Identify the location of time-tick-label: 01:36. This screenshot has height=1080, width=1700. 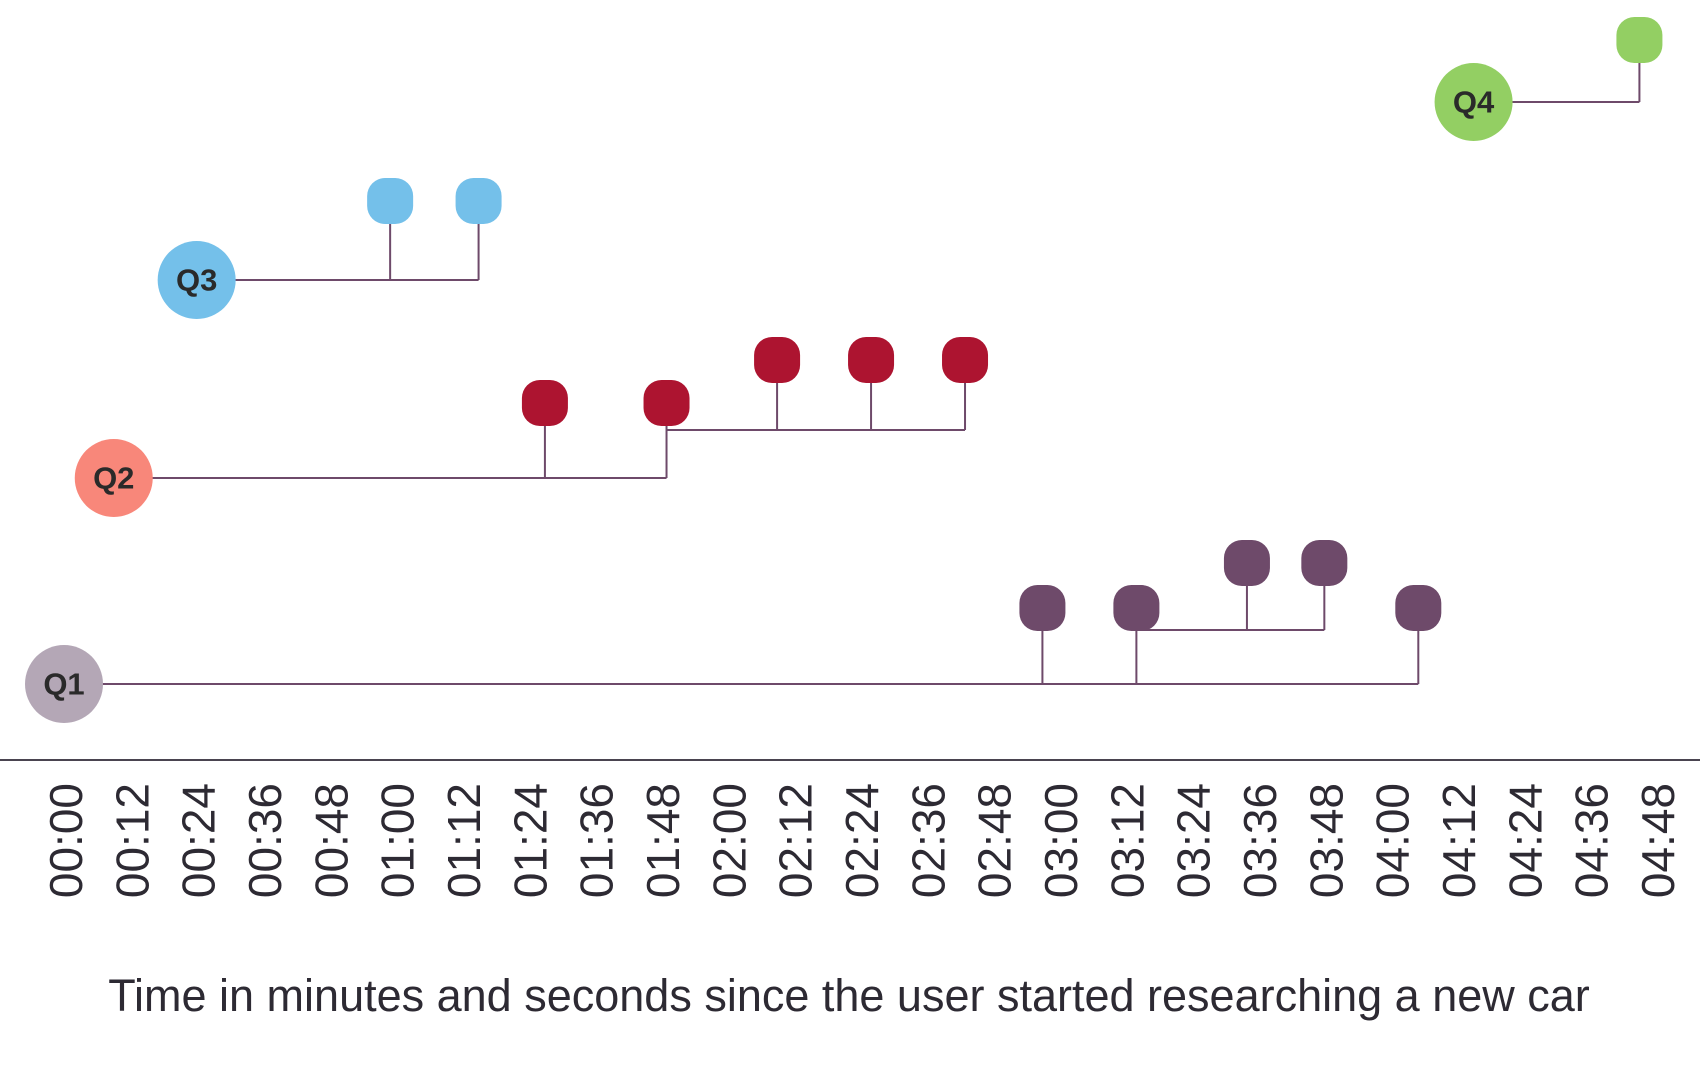
(597, 840).